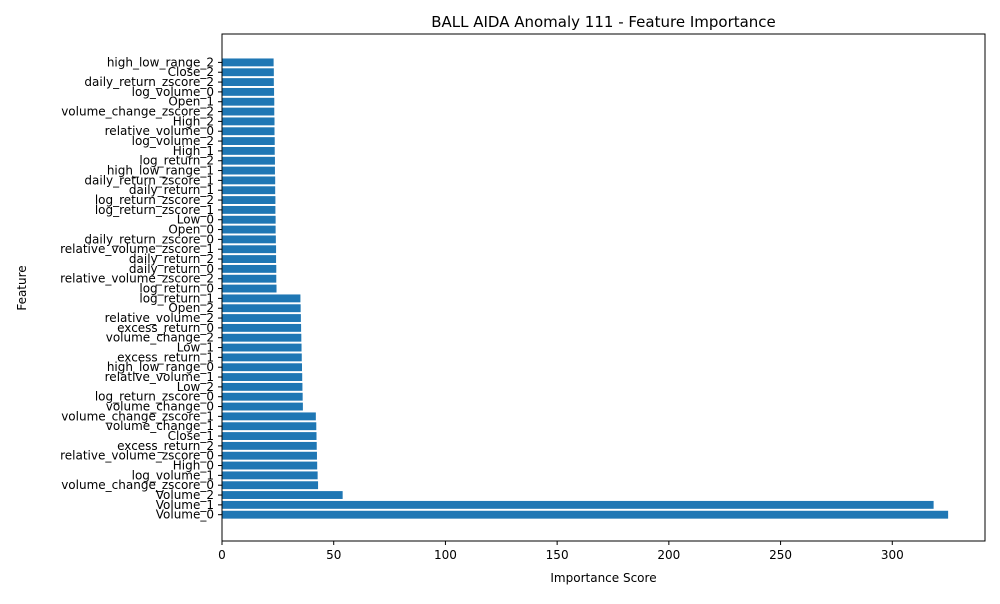  I want to click on x-tick-label: 200, so click(668, 555).